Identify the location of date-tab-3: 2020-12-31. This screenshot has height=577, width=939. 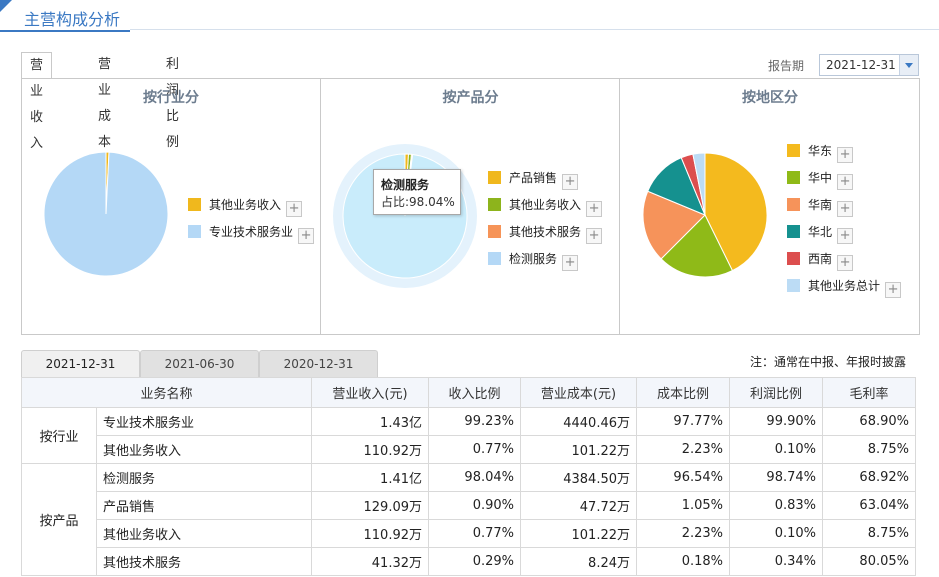
(318, 364).